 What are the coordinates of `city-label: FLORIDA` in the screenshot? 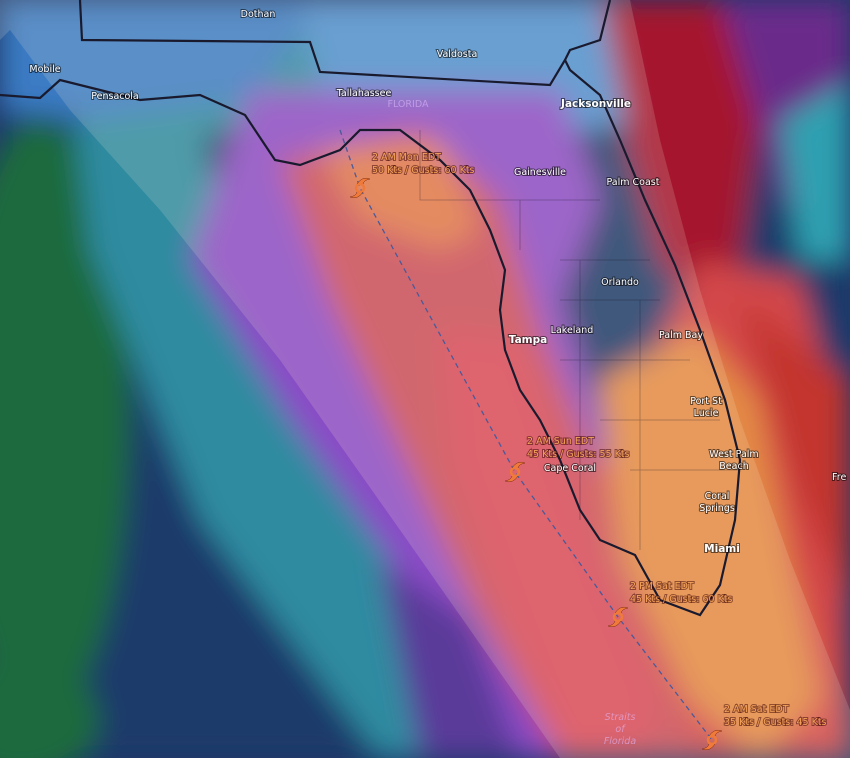 It's located at (408, 104).